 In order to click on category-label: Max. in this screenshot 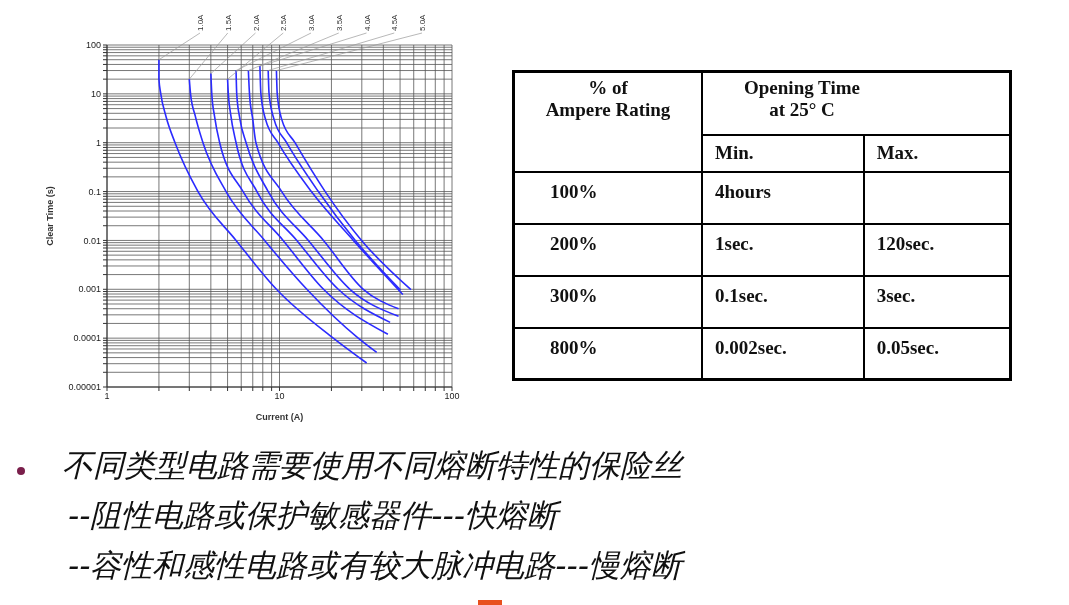, I will do `click(937, 153)`.